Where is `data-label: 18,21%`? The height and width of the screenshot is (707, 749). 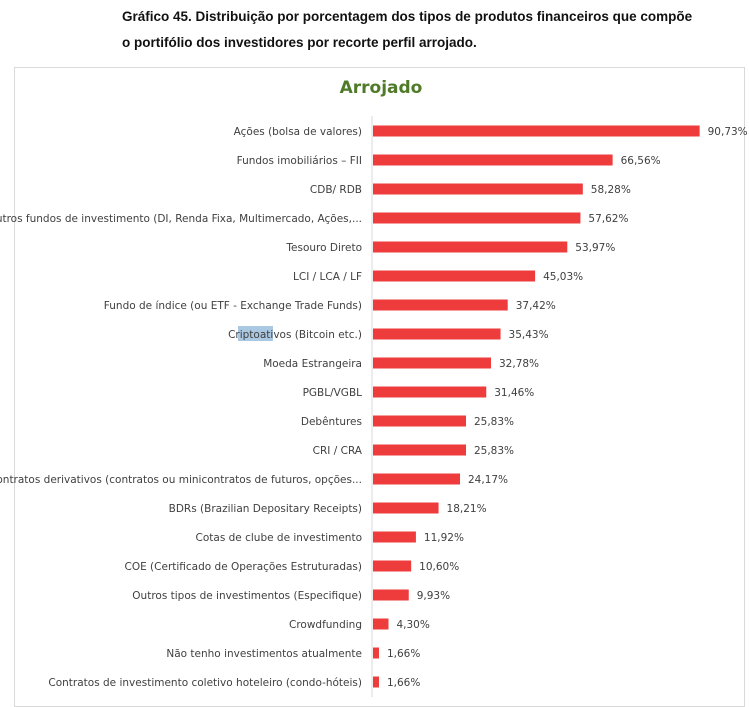 data-label: 18,21% is located at coordinates (467, 509).